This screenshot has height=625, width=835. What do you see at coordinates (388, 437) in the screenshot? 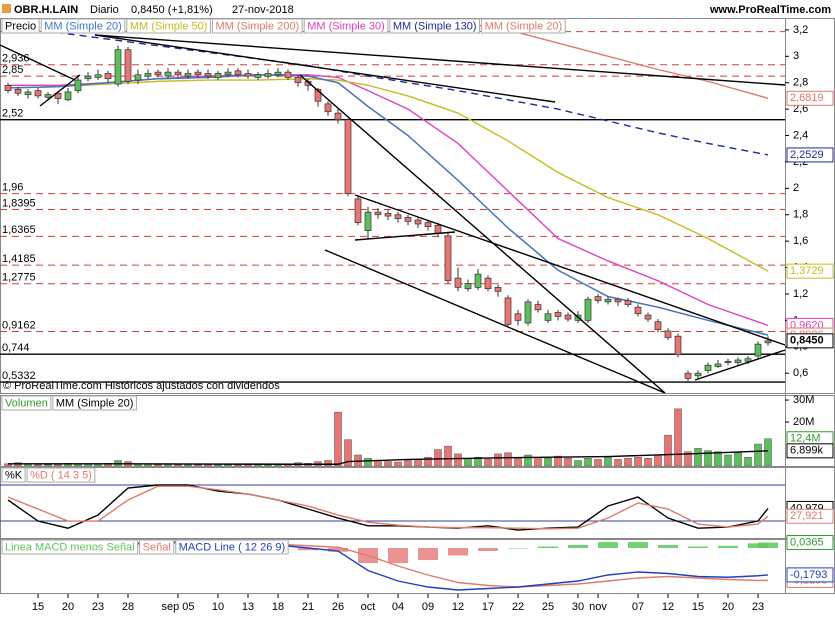
I see `volume-panel` at bounding box center [388, 437].